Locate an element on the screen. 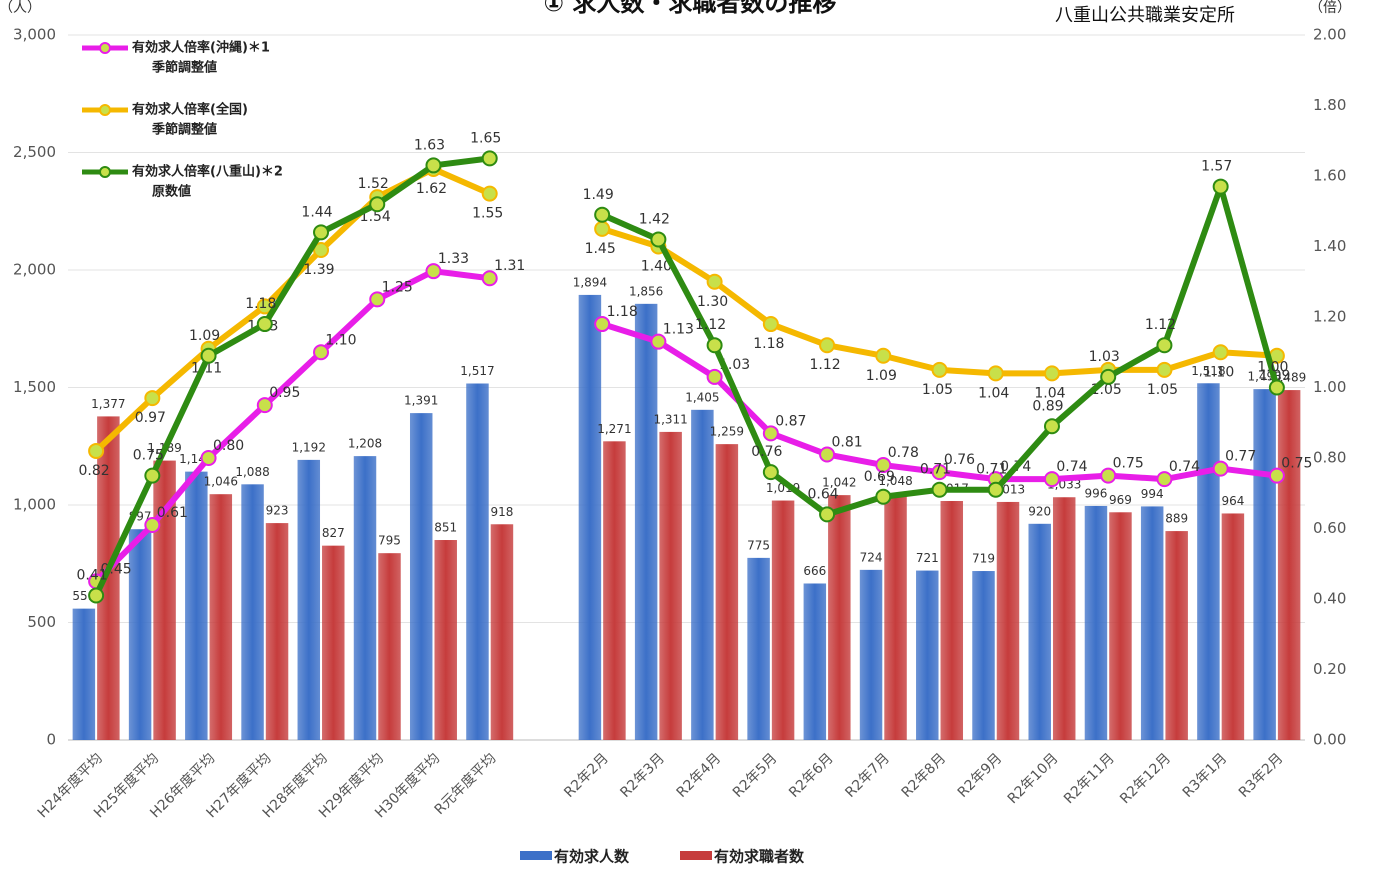  line-value-label: 0.87 is located at coordinates (790, 421).